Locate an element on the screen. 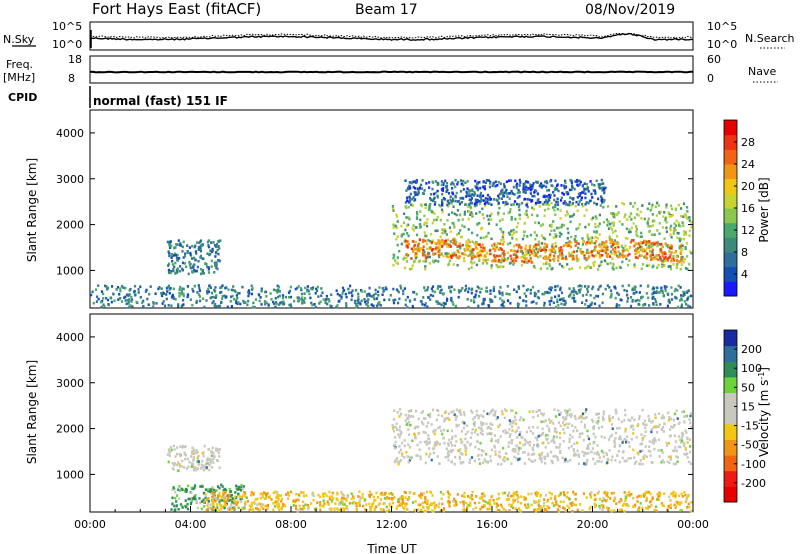 The height and width of the screenshot is (554, 800). time-axis-tick-label: 16:00 is located at coordinates (492, 524).